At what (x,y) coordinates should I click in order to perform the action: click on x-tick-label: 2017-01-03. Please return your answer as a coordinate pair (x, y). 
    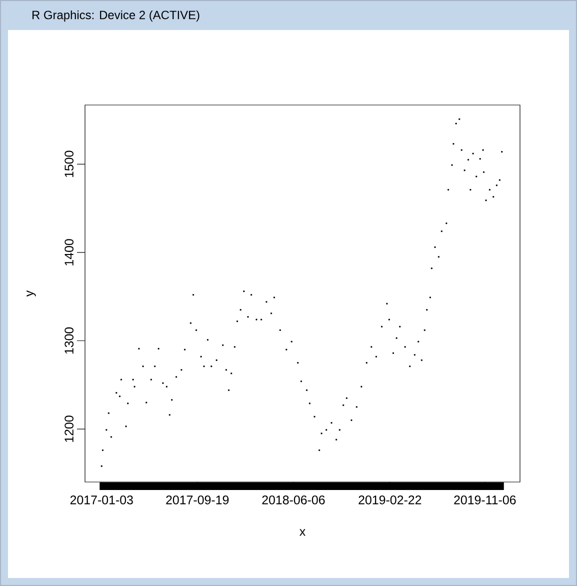
    Looking at the image, I should click on (101, 500).